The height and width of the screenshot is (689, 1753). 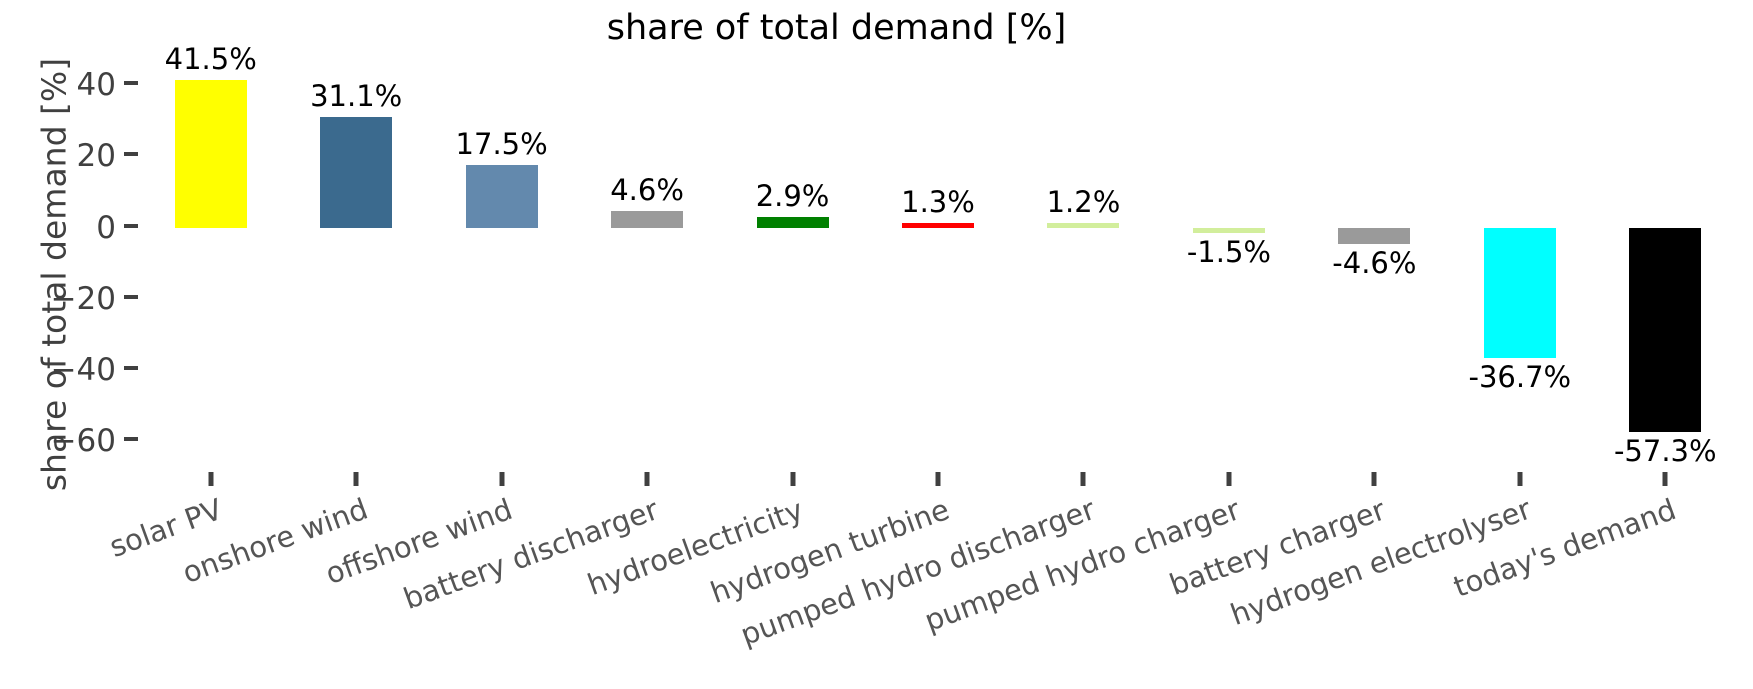 I want to click on y-axis-tick: −60, so click(x=81, y=441).